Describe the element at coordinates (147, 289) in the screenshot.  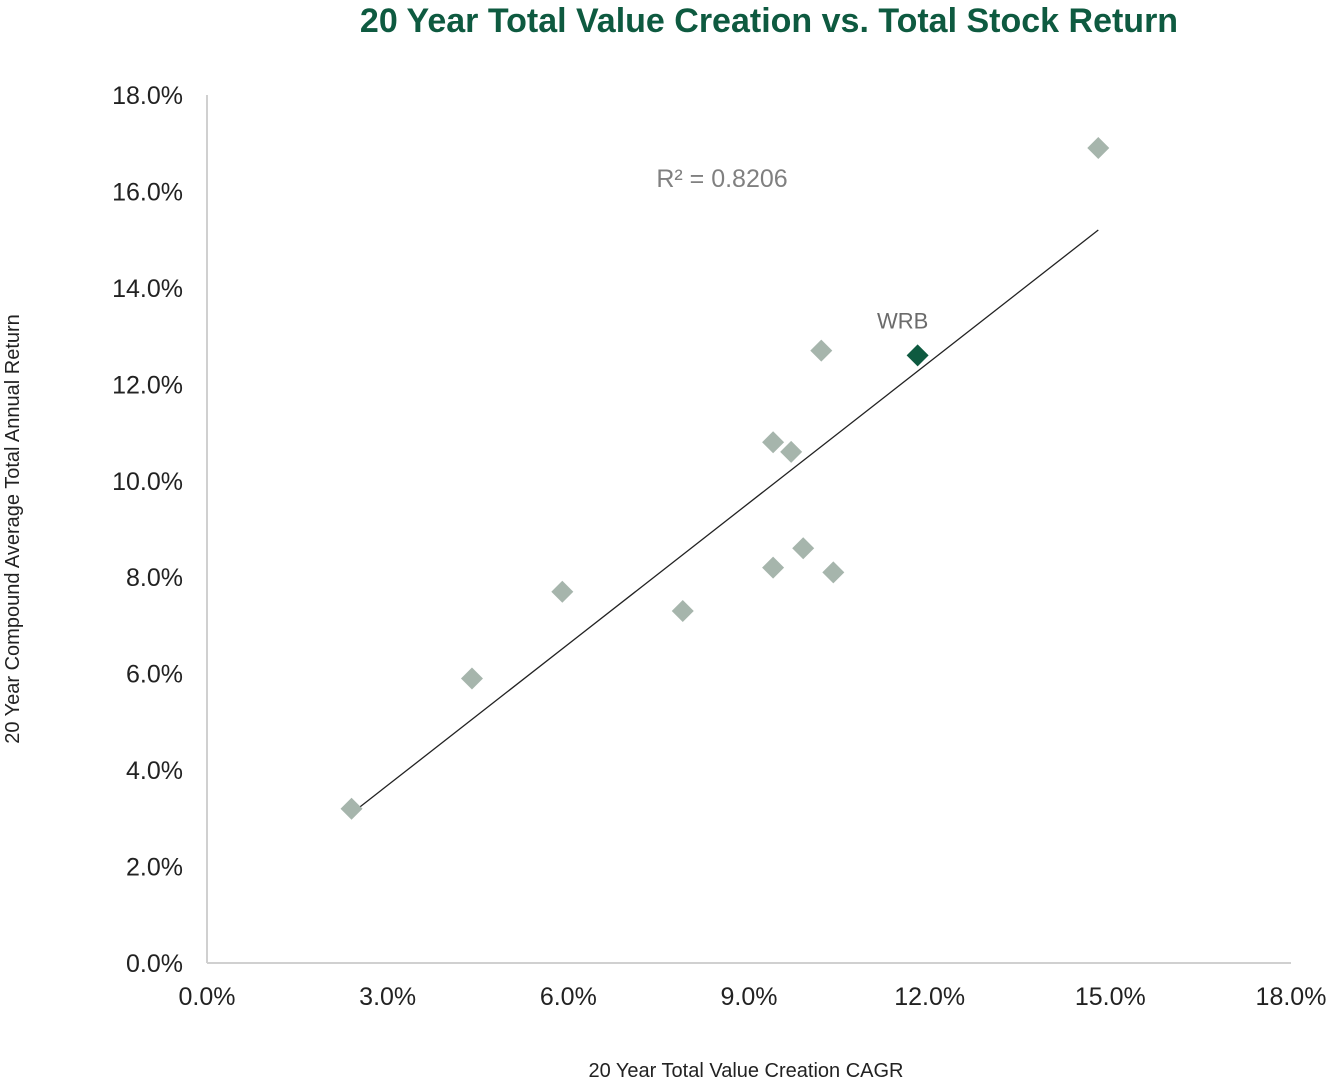
I see `y-tick-label: 14.0%` at that location.